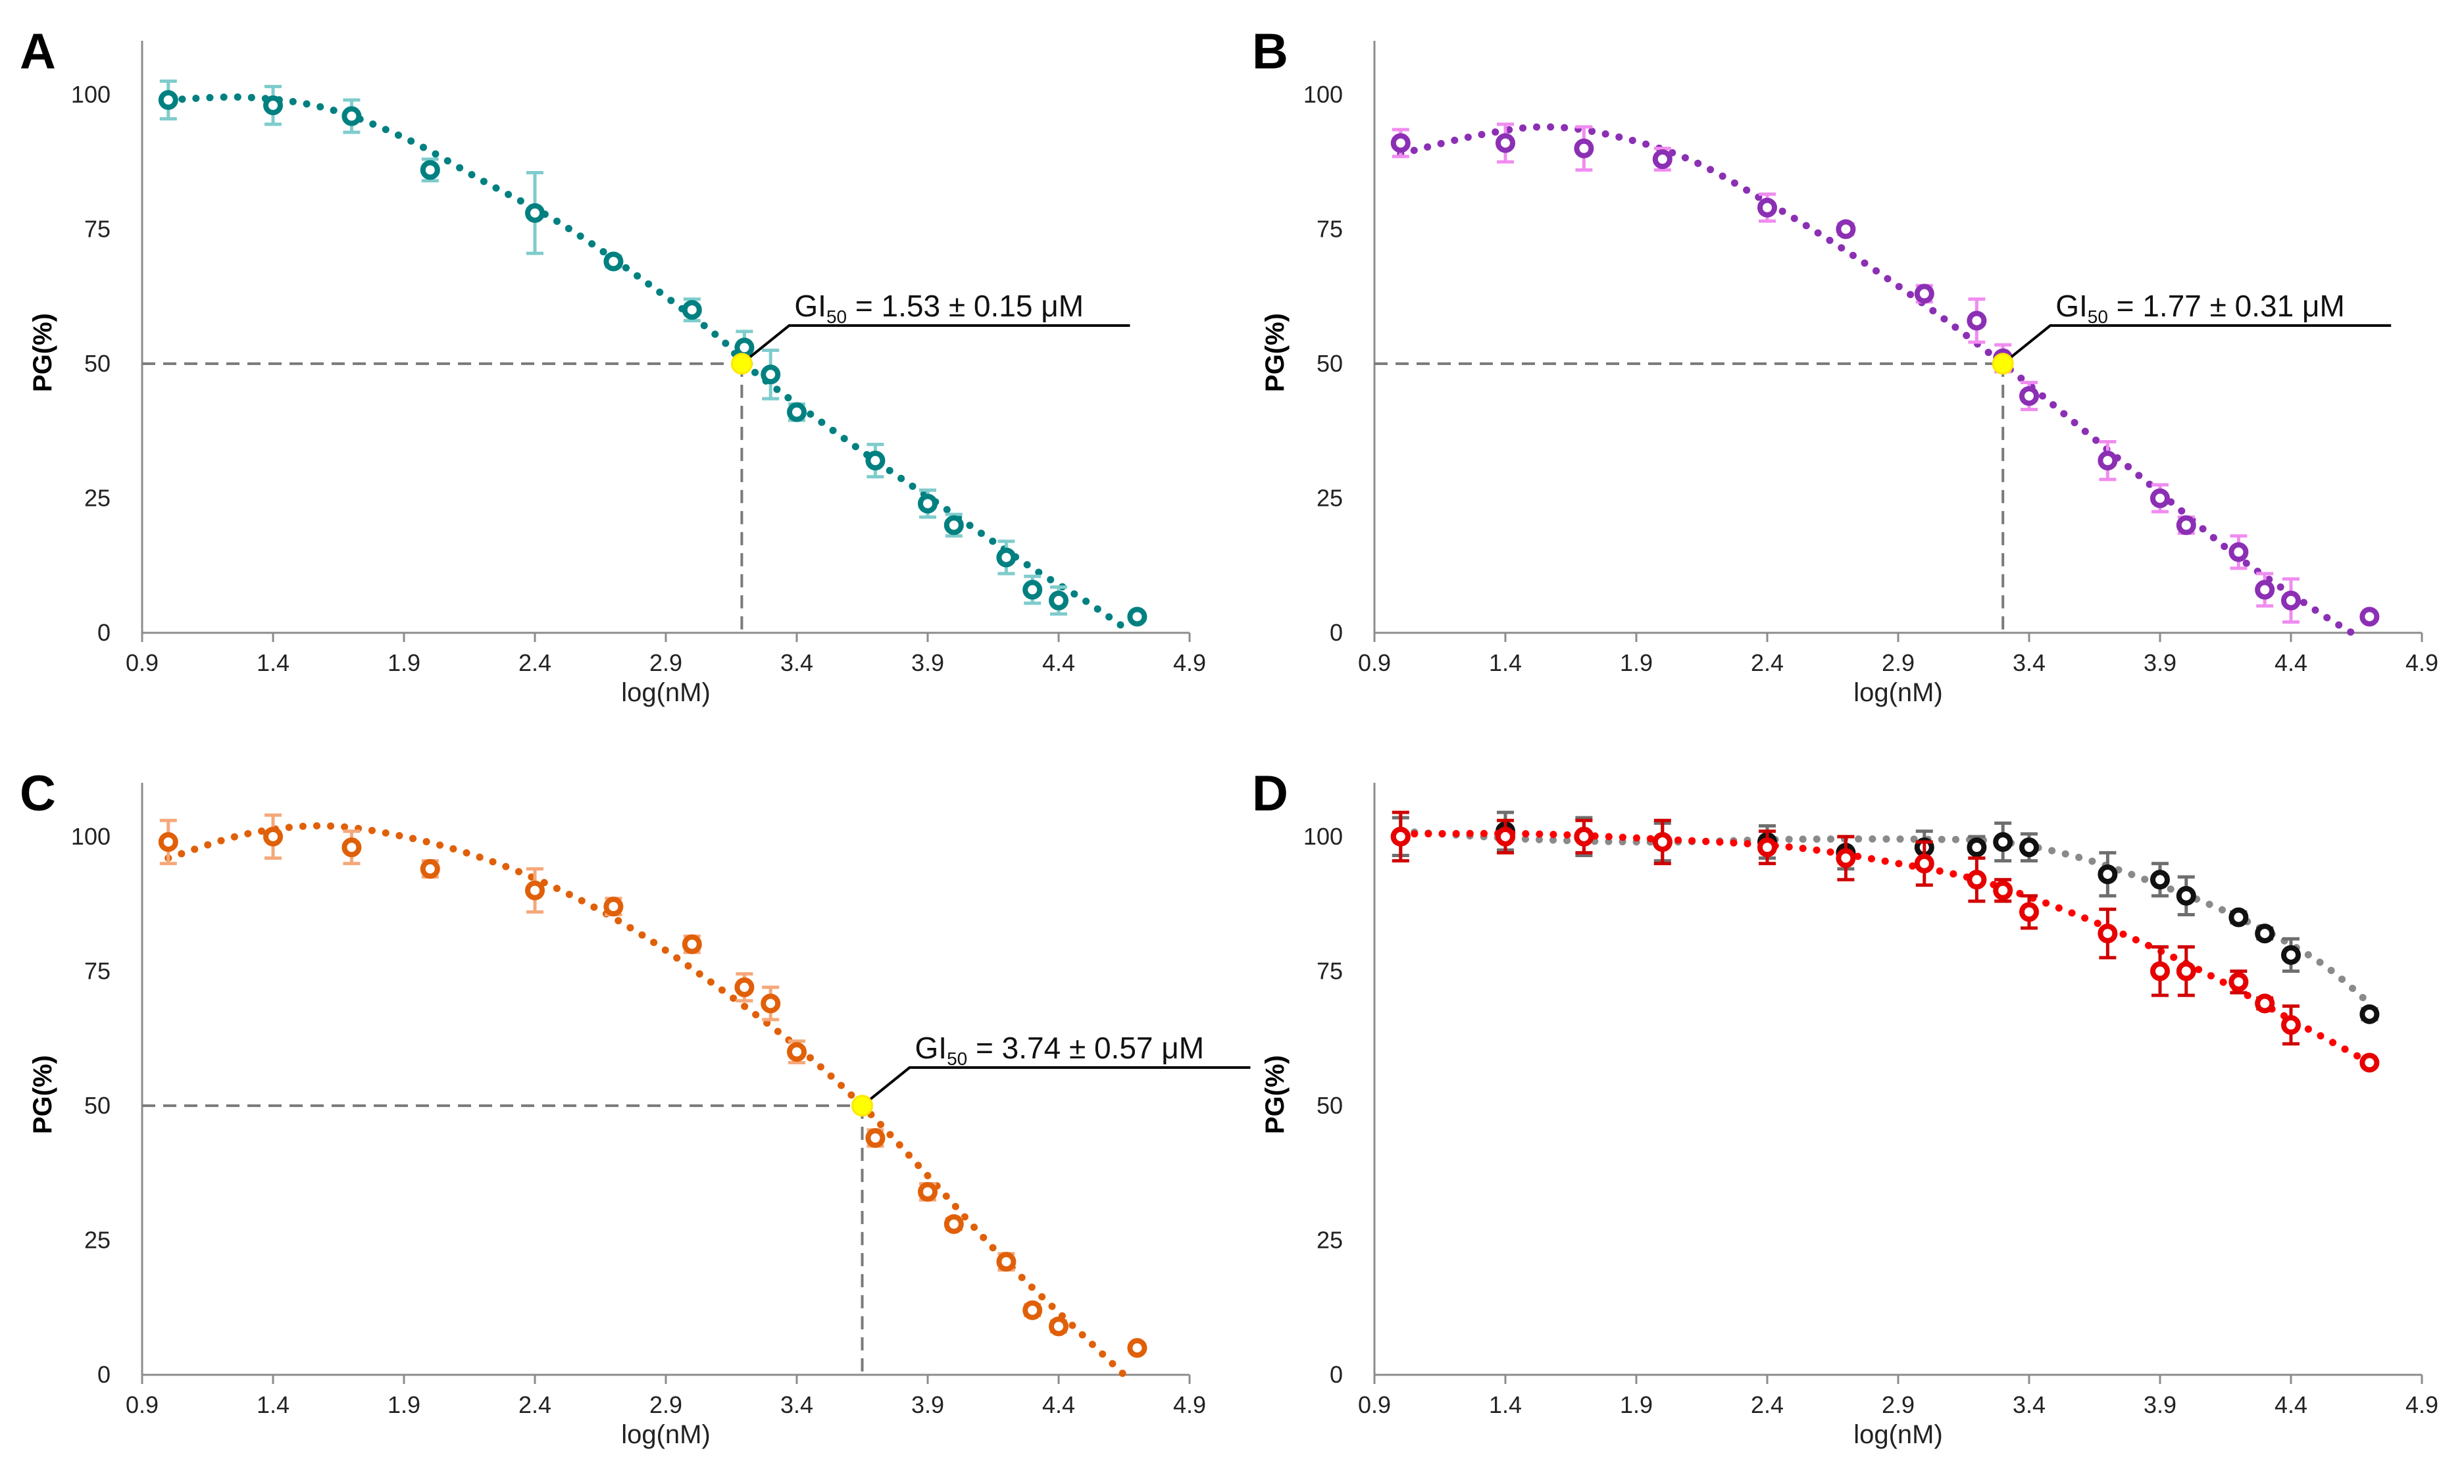 The width and height of the screenshot is (2464, 1484). Describe the element at coordinates (957, 1059) in the screenshot. I see `gi50-label-subscript: 50` at that location.